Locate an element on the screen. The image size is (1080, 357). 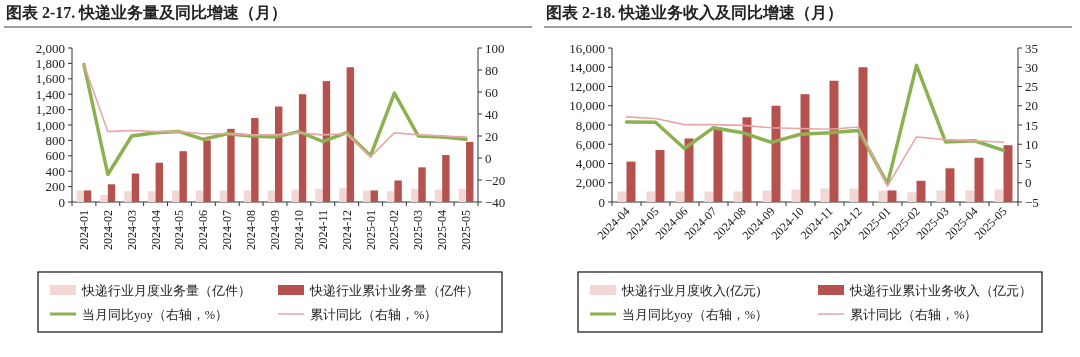
x-tick-label: 2024-05 is located at coordinates (179, 230).